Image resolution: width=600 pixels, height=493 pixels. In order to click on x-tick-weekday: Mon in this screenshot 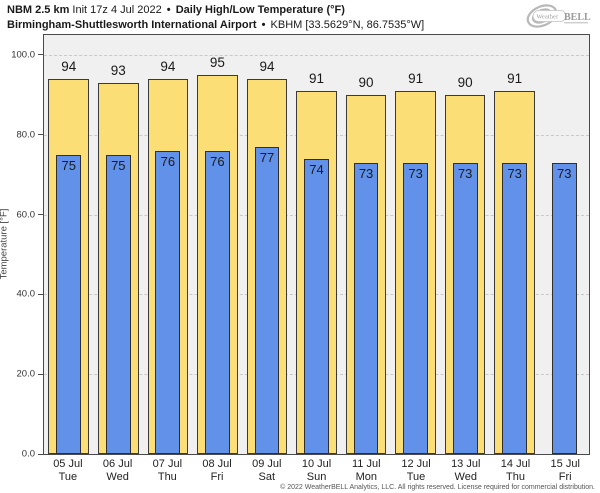, I will do `click(366, 477)`.